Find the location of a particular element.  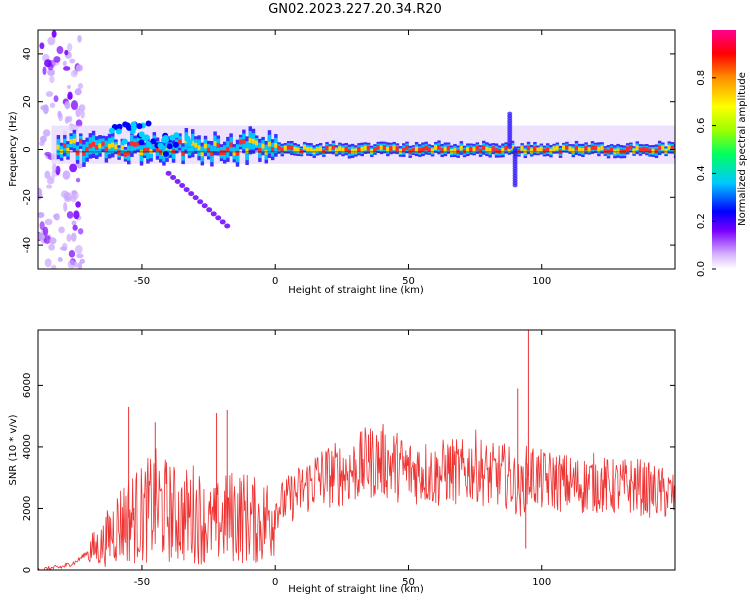

colorbar-label: Normalized spectral amplitude is located at coordinates (742, 149).